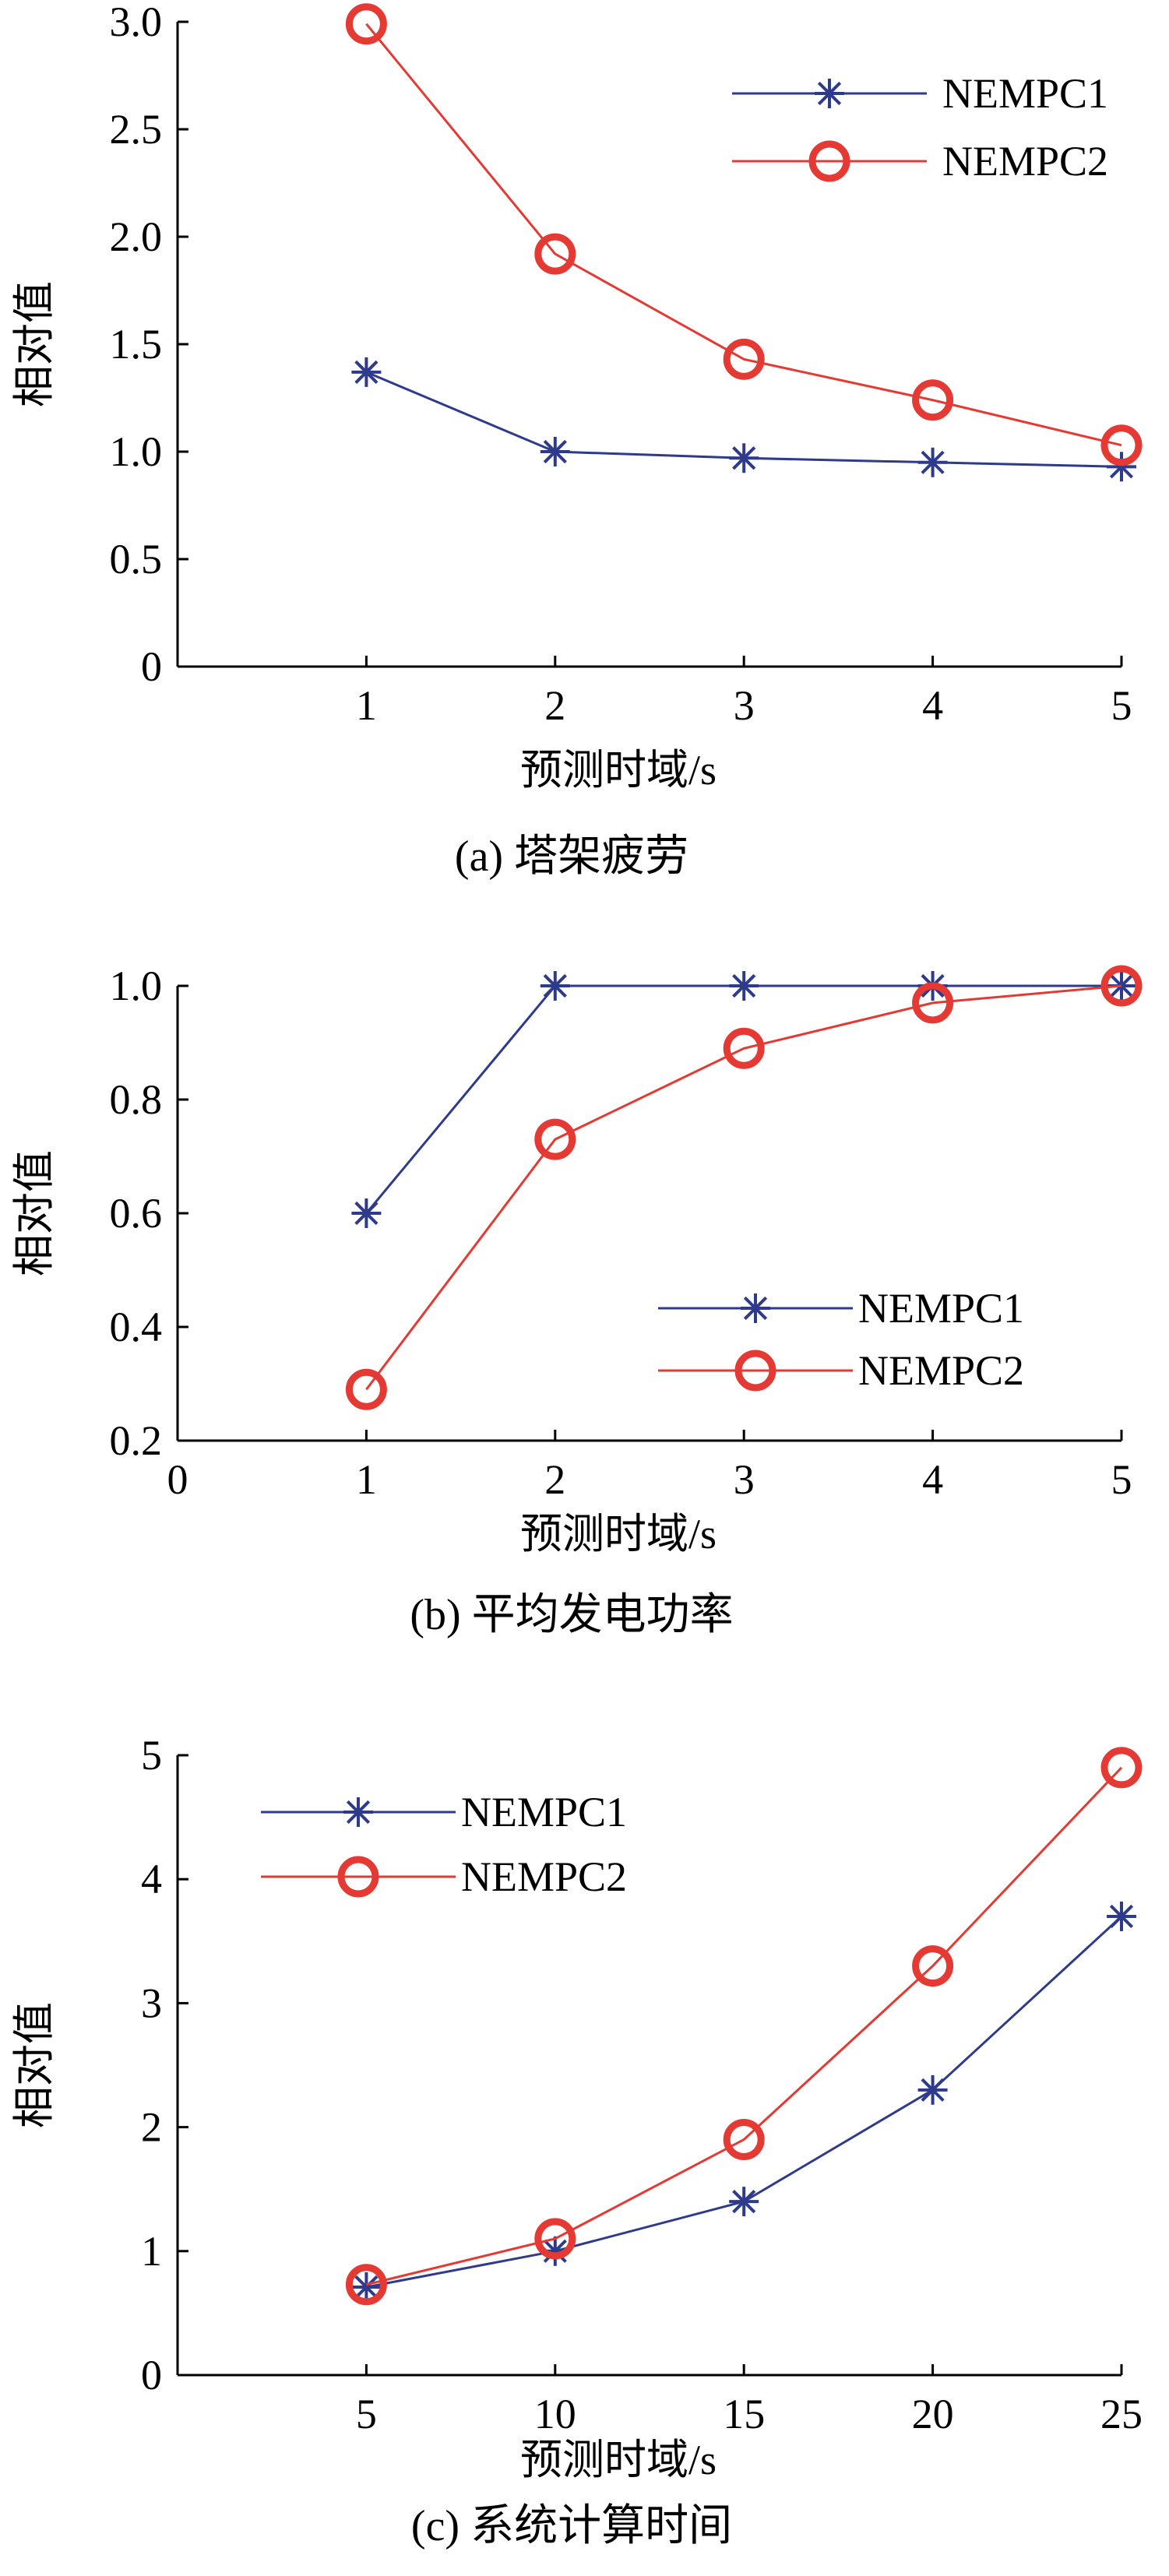 The image size is (1169, 2576). Describe the element at coordinates (151, 2003) in the screenshot. I see `y-tick-label: 3` at that location.